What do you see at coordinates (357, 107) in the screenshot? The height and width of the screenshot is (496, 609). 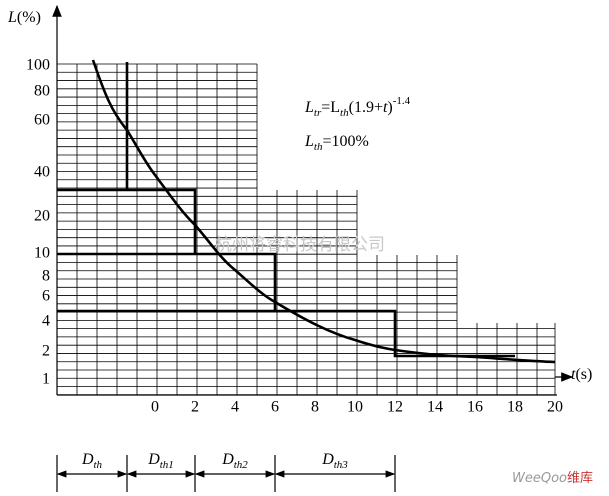 I see `formula-1: Ltr=Lth(1.9+t)-1.4` at bounding box center [357, 107].